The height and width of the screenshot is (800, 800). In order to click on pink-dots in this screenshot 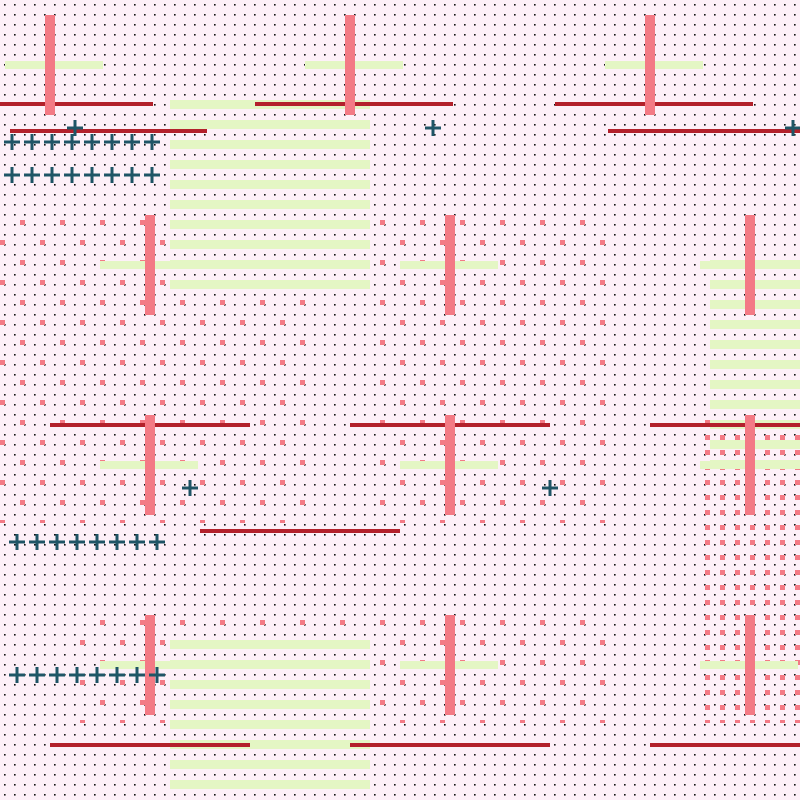, I will do `click(500, 368)`.